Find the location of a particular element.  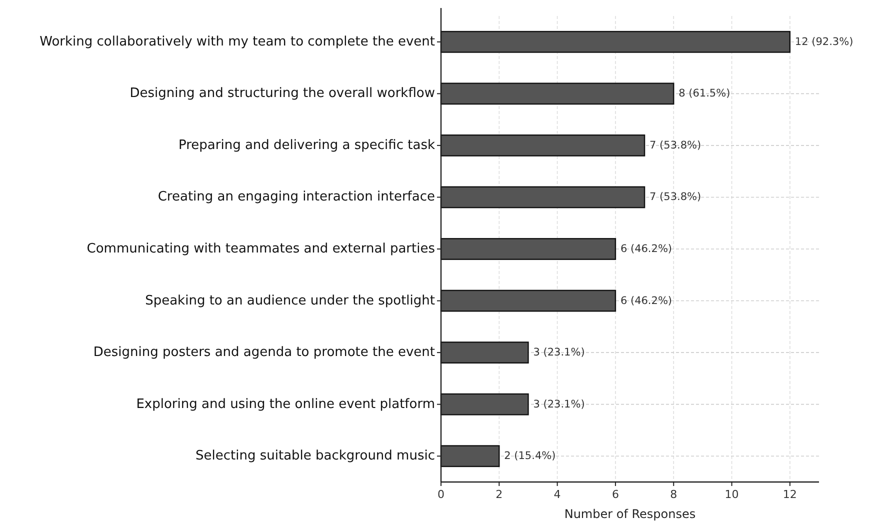

x-tick-label: 8 is located at coordinates (674, 494).